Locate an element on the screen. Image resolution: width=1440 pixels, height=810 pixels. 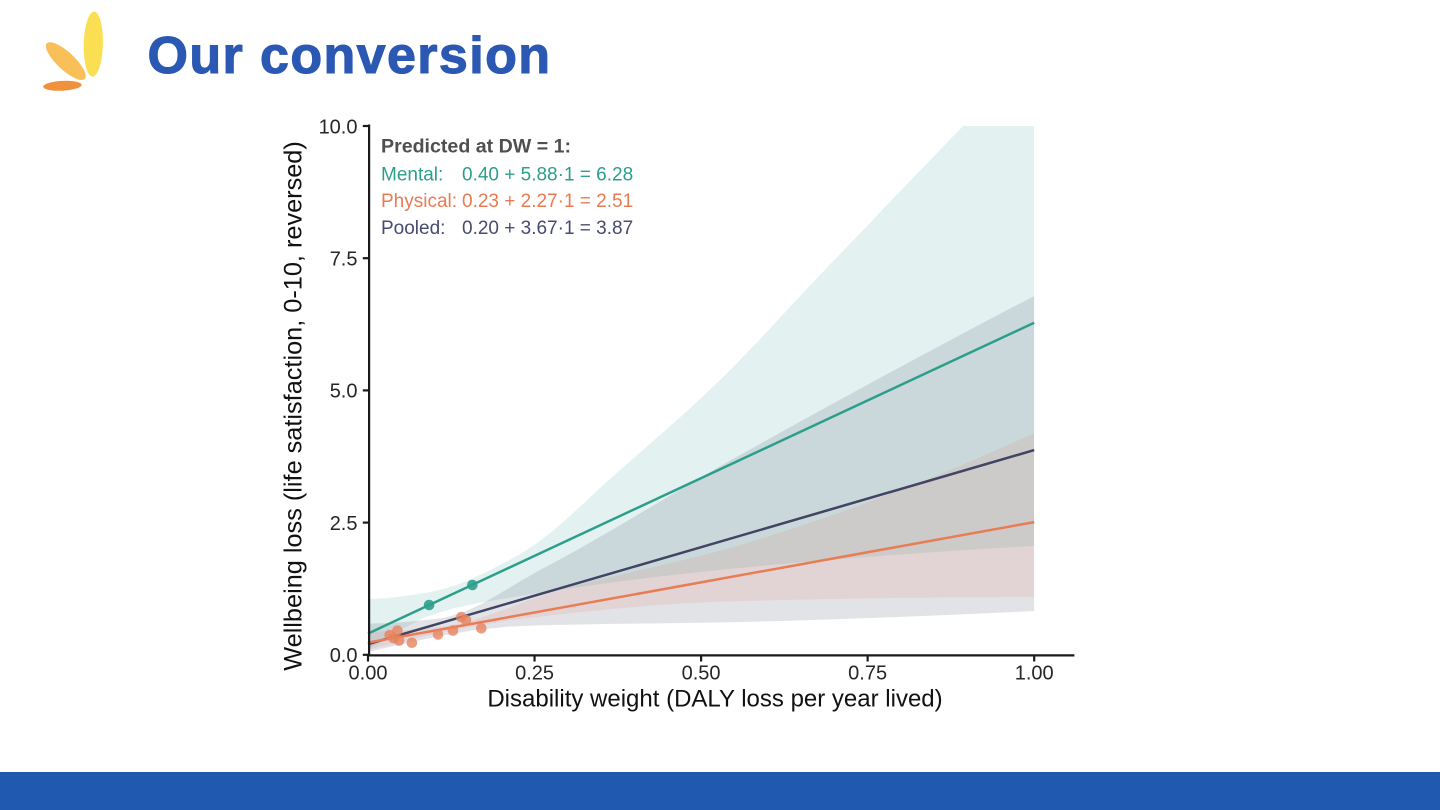
svg-text: Physical: is located at coordinates (419, 201).